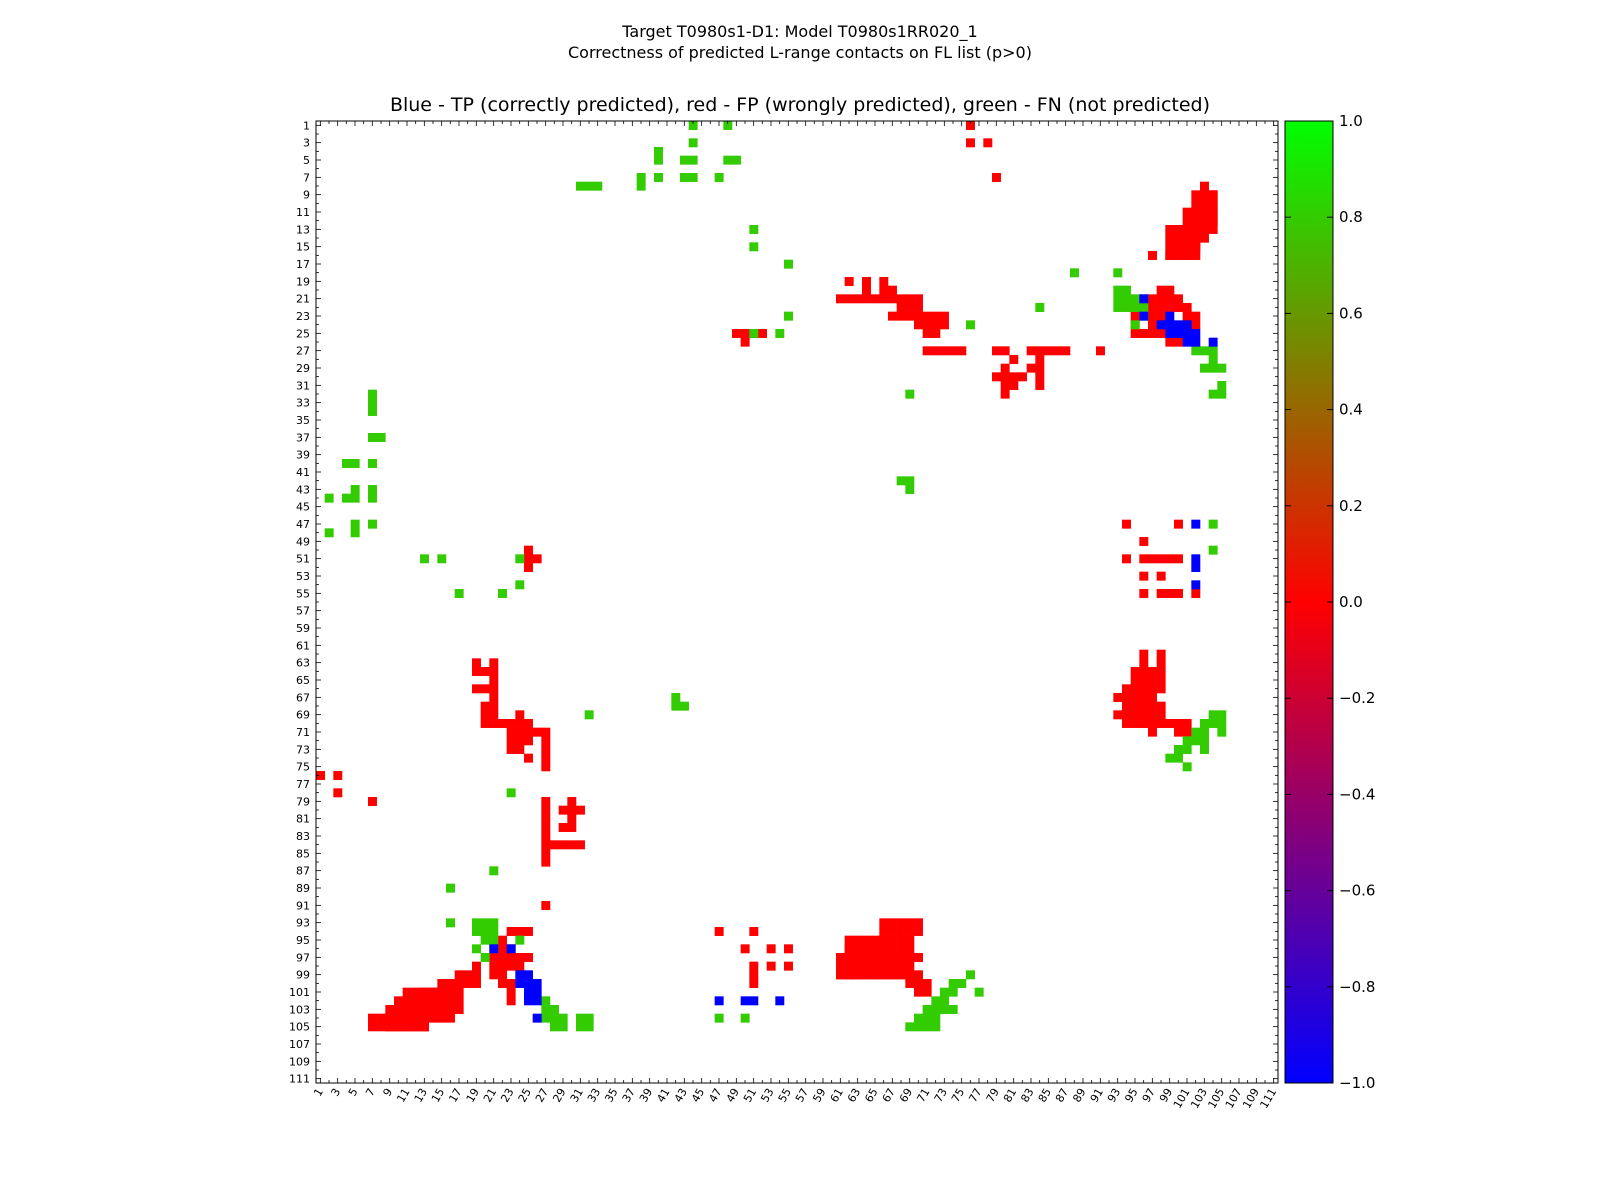  What do you see at coordinates (559, 1095) in the screenshot?
I see `x-tick-label: 29` at bounding box center [559, 1095].